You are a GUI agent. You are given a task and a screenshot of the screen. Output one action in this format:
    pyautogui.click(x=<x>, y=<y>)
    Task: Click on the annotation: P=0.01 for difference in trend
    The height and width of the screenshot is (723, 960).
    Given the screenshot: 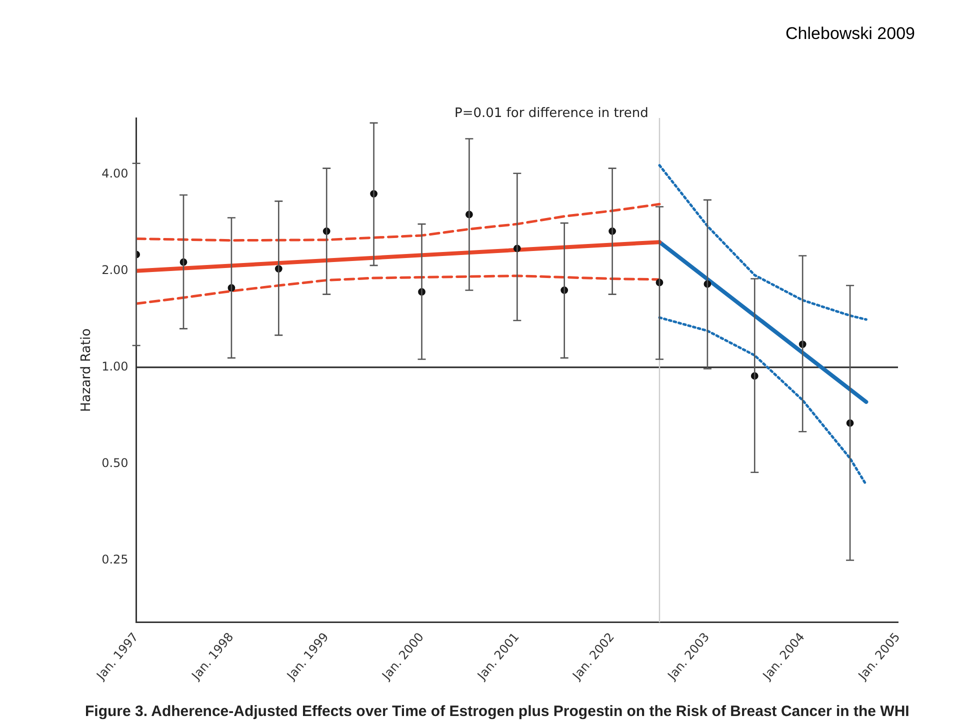 What is the action you would take?
    pyautogui.click(x=551, y=113)
    